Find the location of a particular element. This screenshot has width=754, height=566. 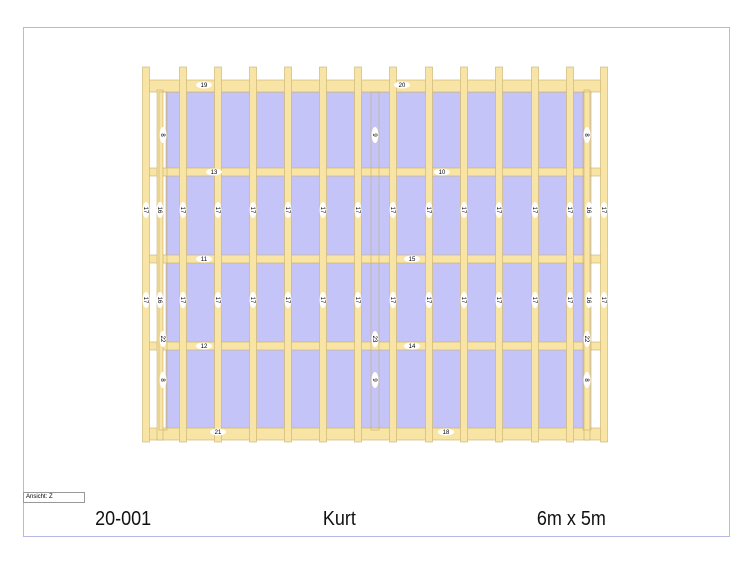

svg-text: 15 is located at coordinates (412, 260).